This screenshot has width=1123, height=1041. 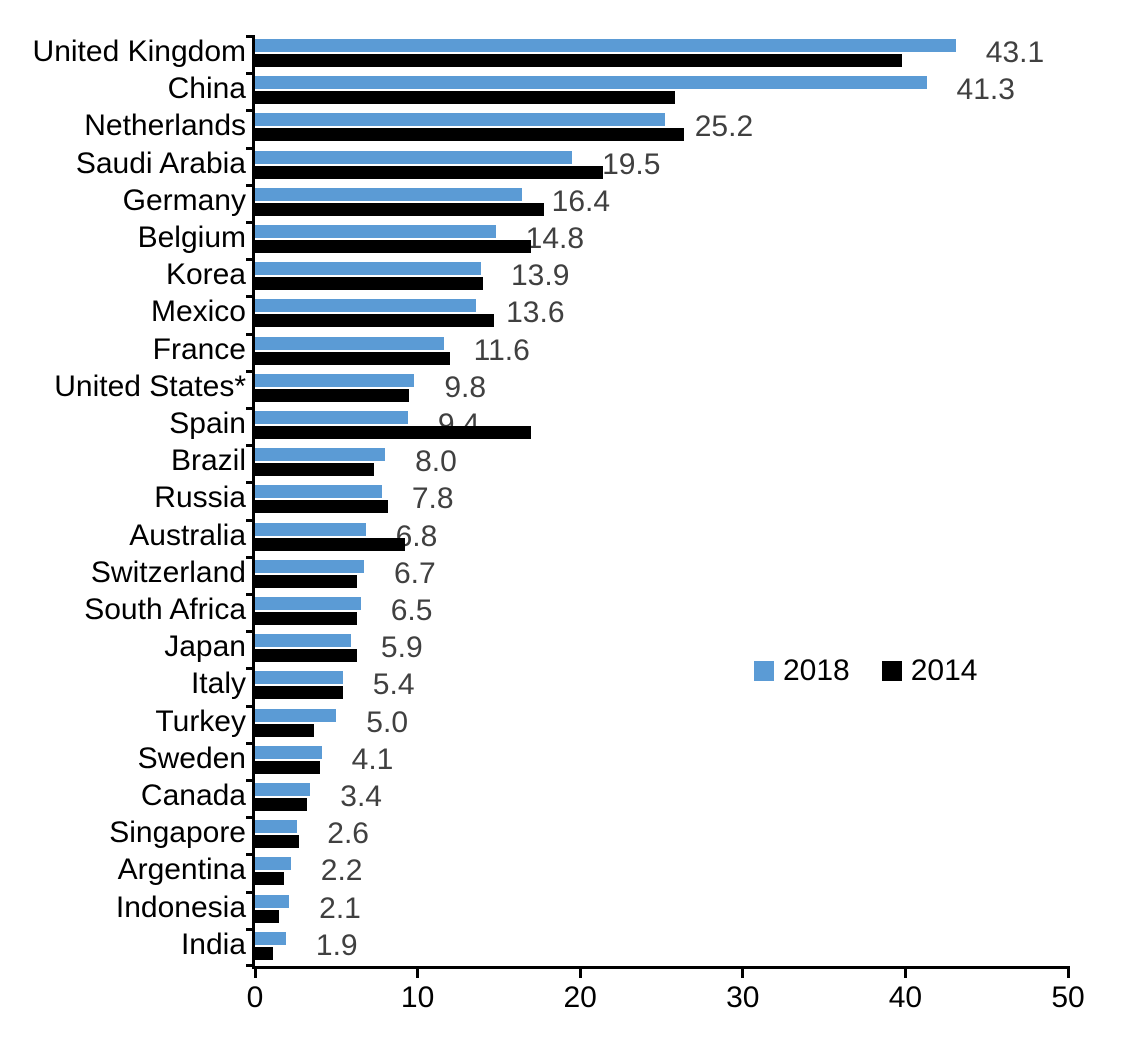 I want to click on category-label: United States*, so click(x=150, y=386).